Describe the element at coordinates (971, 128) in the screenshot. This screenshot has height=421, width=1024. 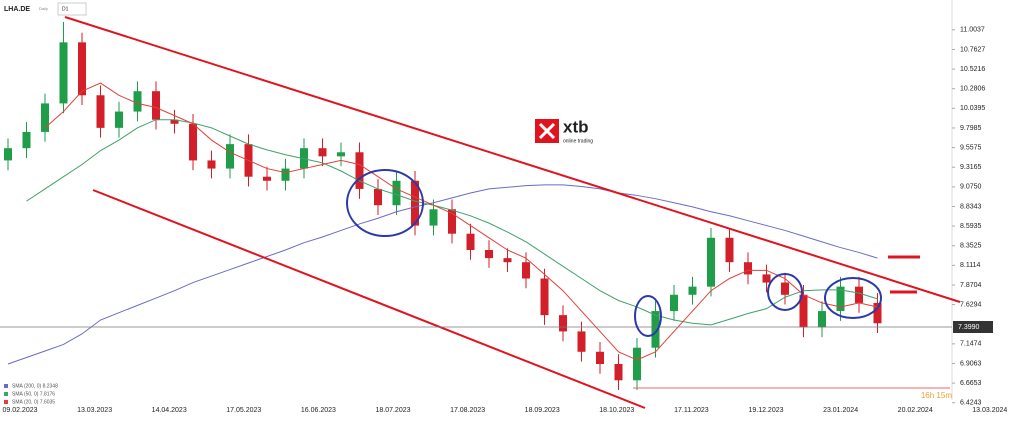
I see `y-tick-label: 9.7985` at that location.